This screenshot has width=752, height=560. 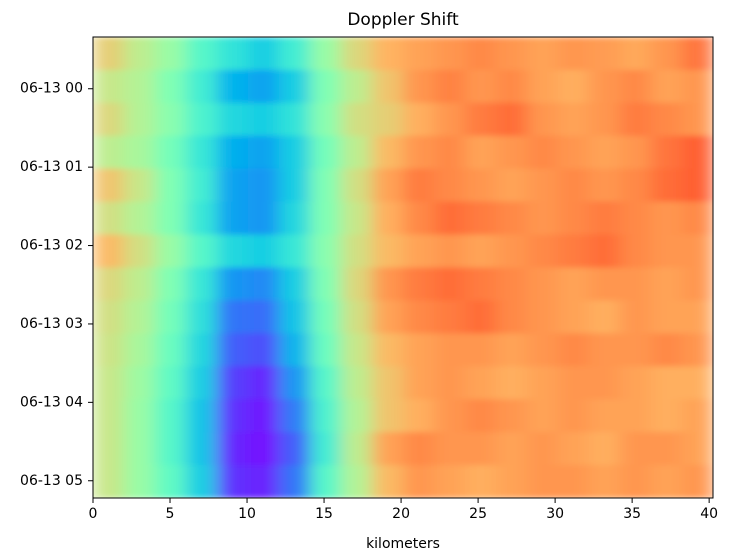 What do you see at coordinates (51, 167) in the screenshot?
I see `y-tick-label: 06-13 01` at bounding box center [51, 167].